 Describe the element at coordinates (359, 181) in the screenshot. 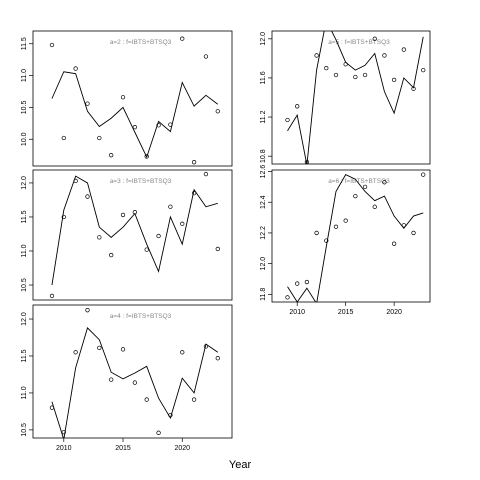

I see `panel-annotation: a=6 : f=IBTS+BTSQ3` at that location.